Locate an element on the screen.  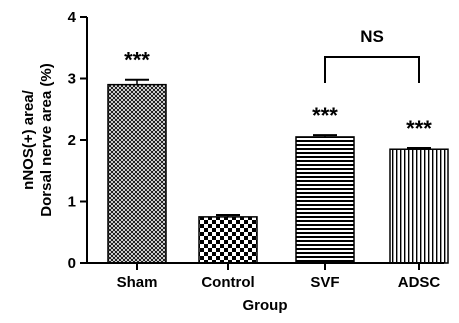
bar-sham is located at coordinates (137, 173).